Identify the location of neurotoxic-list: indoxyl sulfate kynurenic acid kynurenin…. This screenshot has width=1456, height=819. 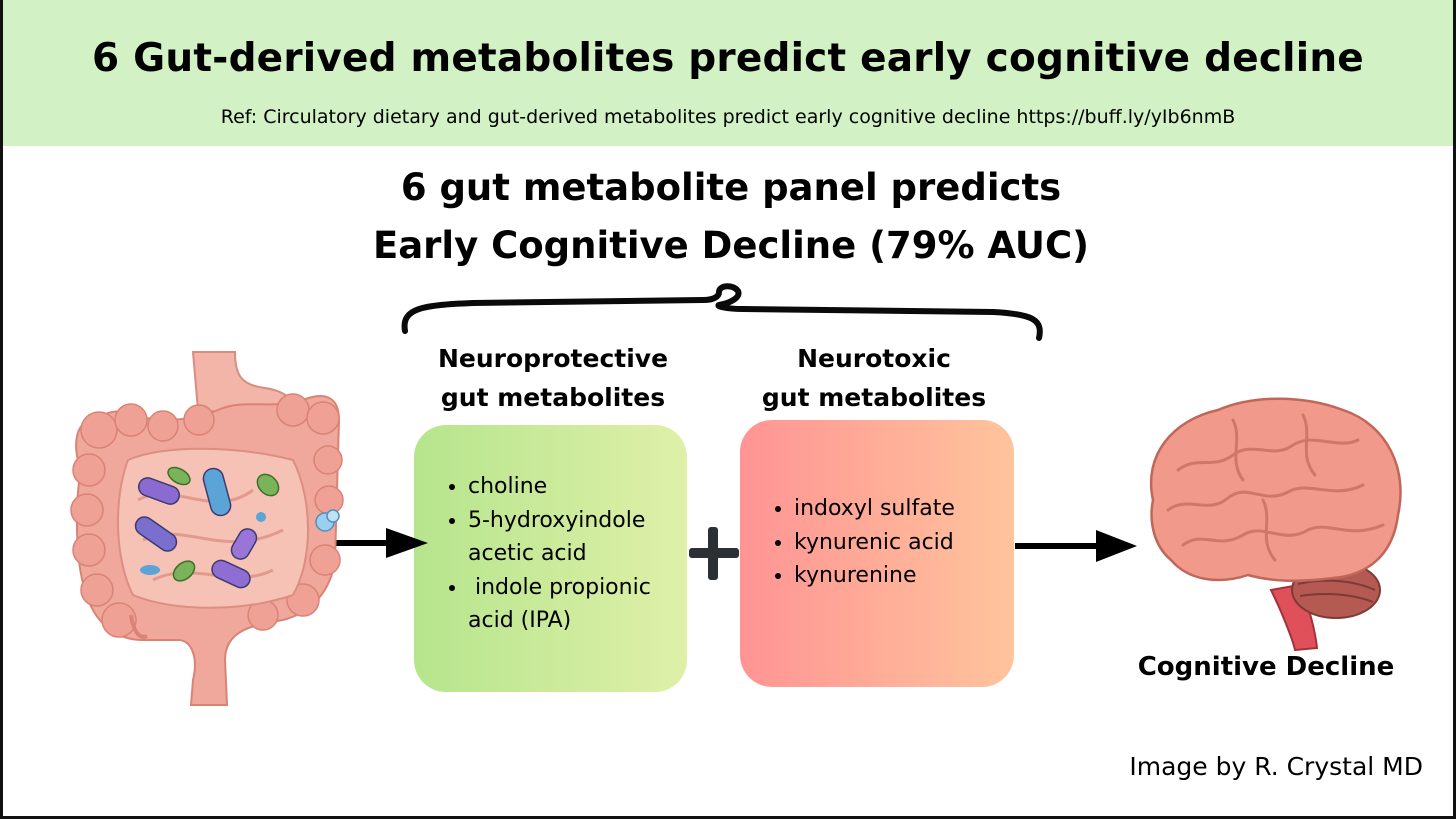
(877, 542).